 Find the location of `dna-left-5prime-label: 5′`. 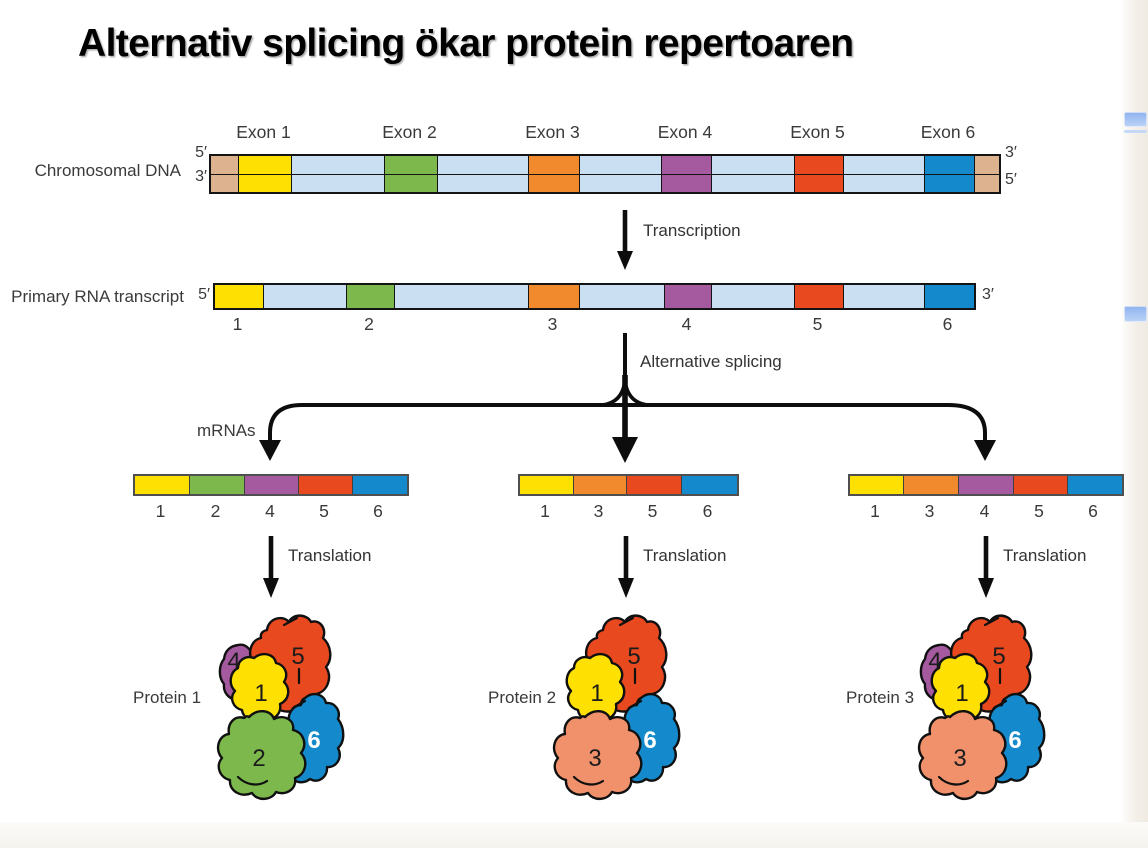

dna-left-5prime-label: 5′ is located at coordinates (201, 152).